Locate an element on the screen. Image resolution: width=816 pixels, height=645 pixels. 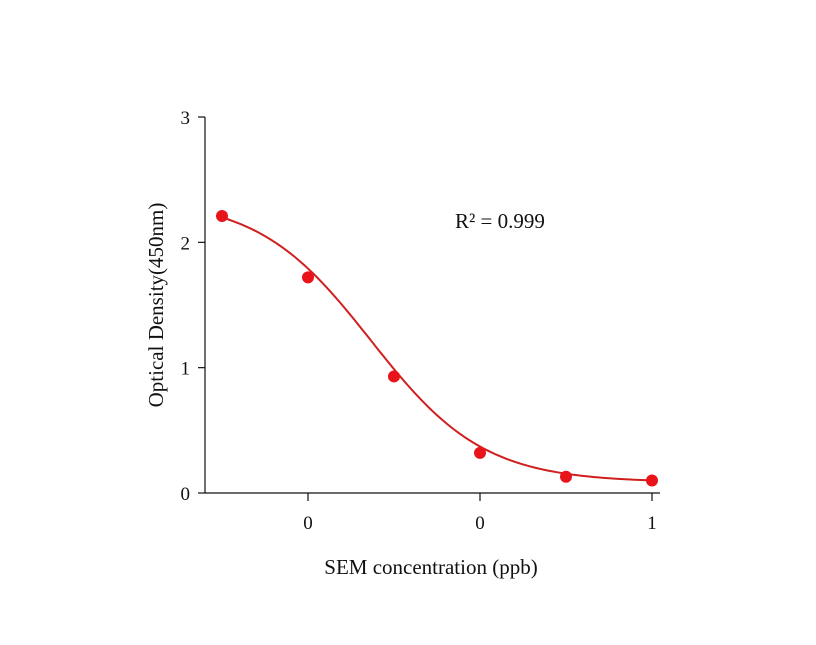
y-tick-label: 2 is located at coordinates (186, 243).